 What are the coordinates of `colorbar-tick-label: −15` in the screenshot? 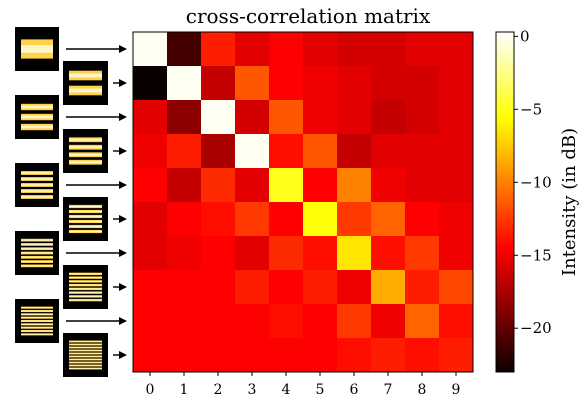 It's located at (536, 255).